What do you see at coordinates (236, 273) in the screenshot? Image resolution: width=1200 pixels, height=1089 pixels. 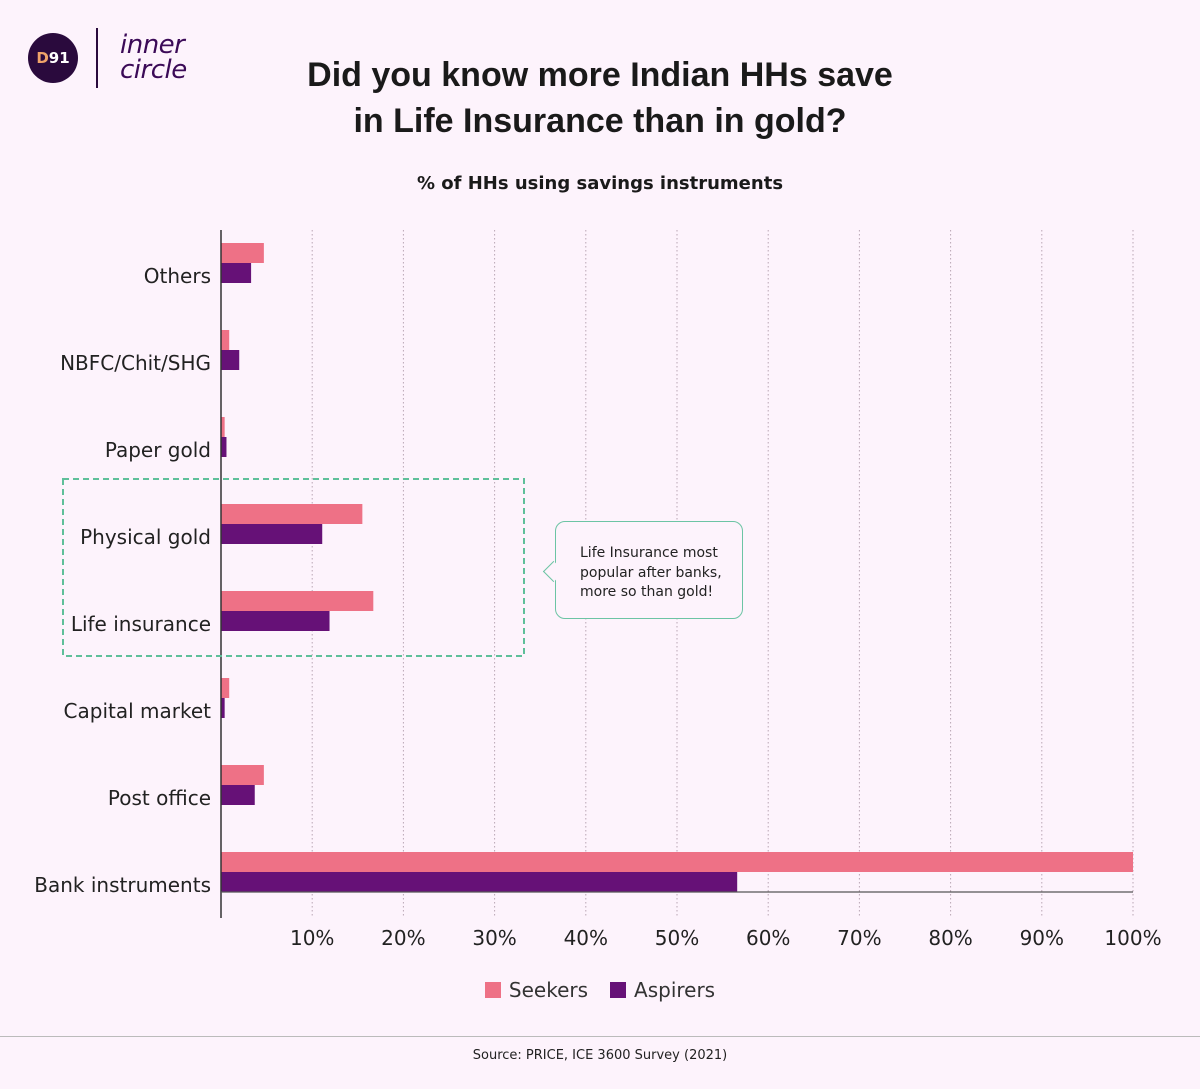 I see `bar-aspirers-others` at bounding box center [236, 273].